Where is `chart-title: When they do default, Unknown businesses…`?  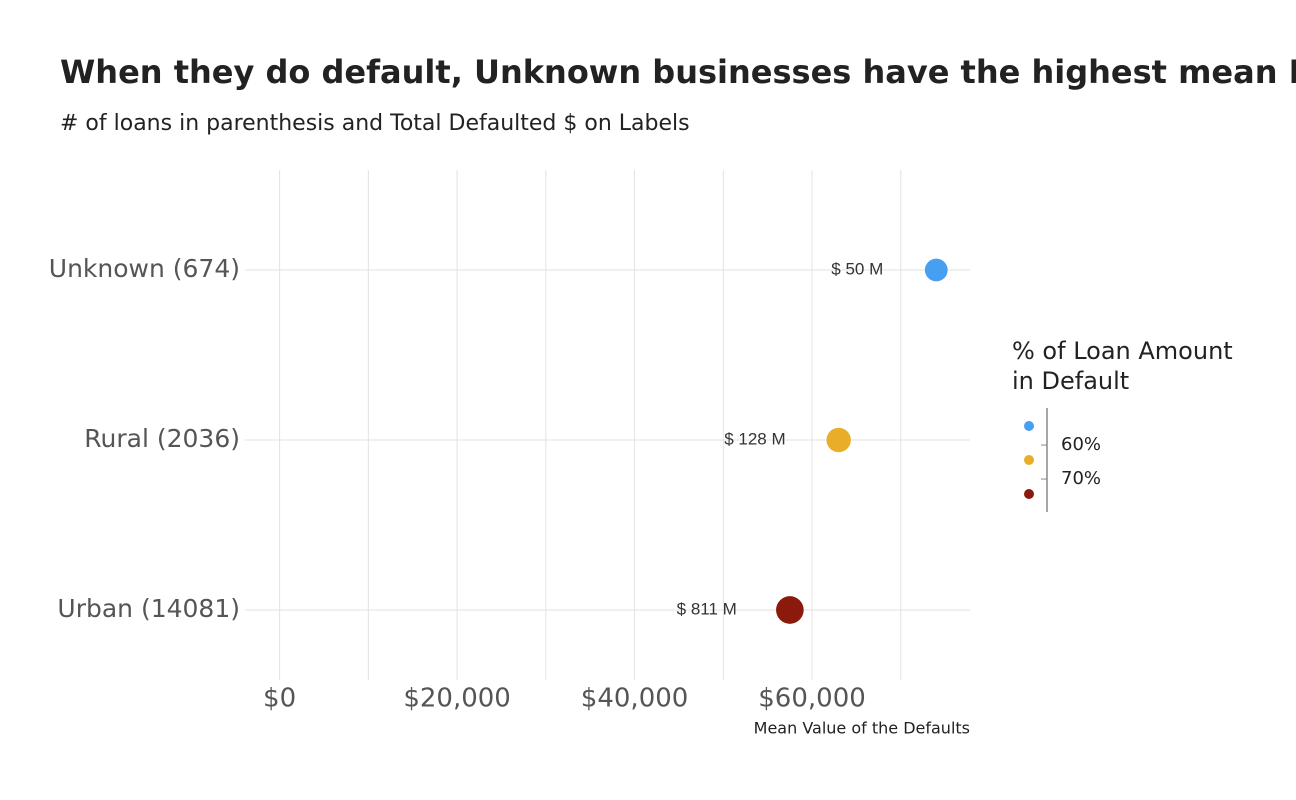
chart-title: When they do default, Unknown businesses… is located at coordinates (678, 72).